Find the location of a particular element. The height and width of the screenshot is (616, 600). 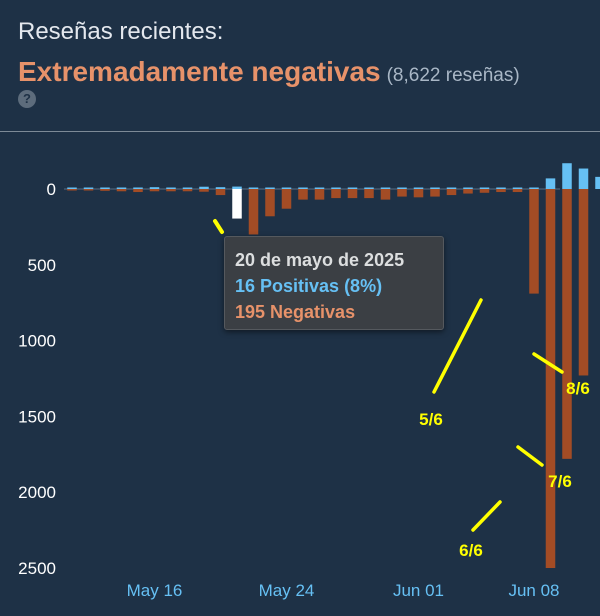

tooltip-positive: 16 Positivas (8%) is located at coordinates (309, 286).